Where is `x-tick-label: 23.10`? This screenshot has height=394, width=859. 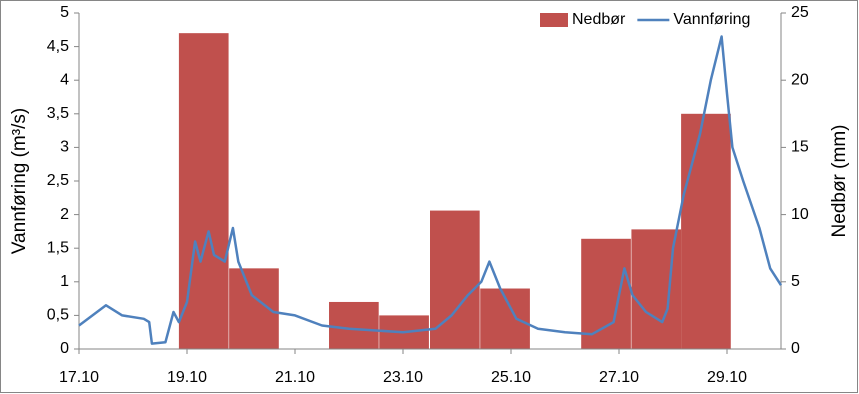 x-tick-label: 23.10 is located at coordinates (403, 377).